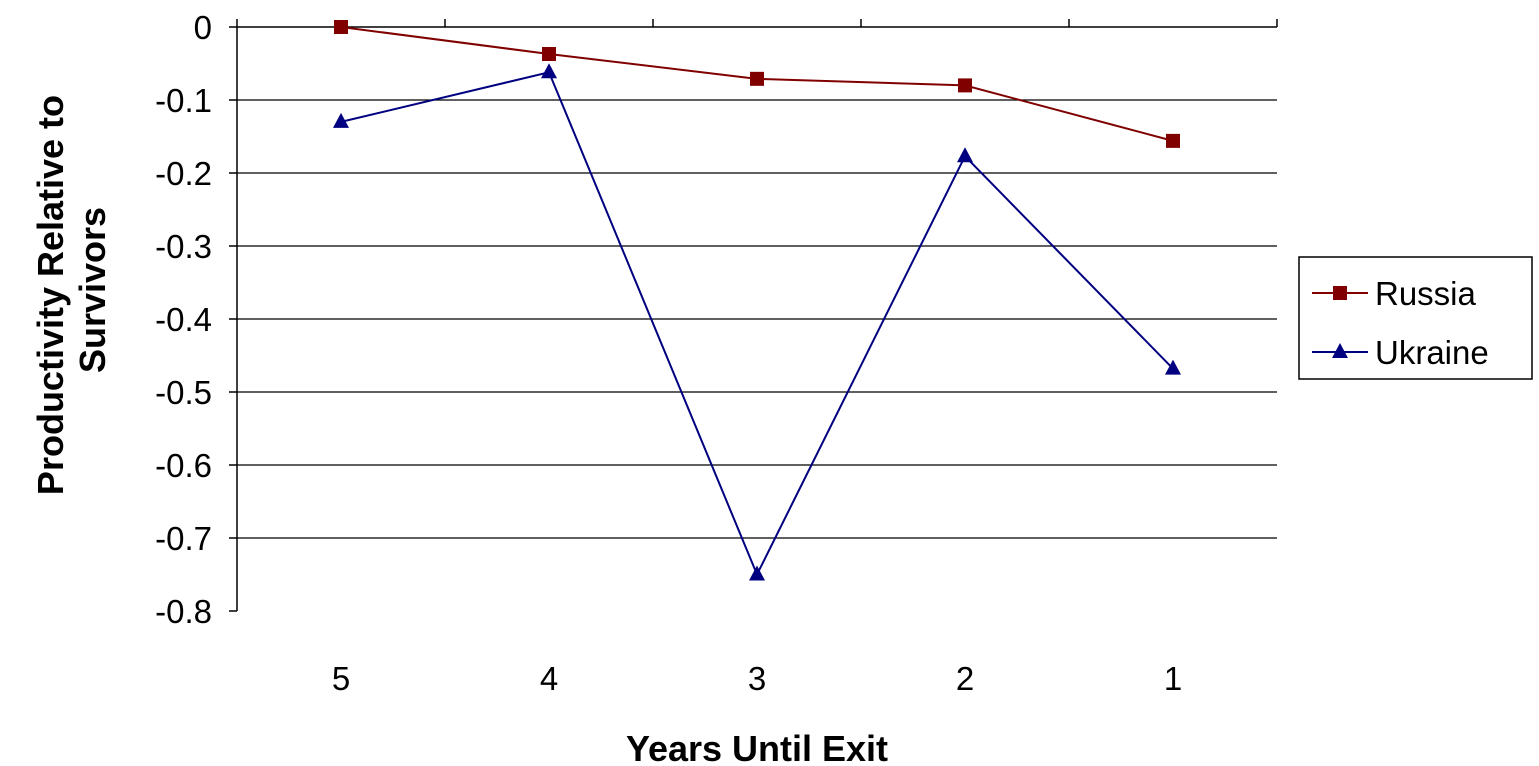 This screenshot has height=766, width=1539. Describe the element at coordinates (183, 319) in the screenshot. I see `y-tick-label: -0.4` at that location.